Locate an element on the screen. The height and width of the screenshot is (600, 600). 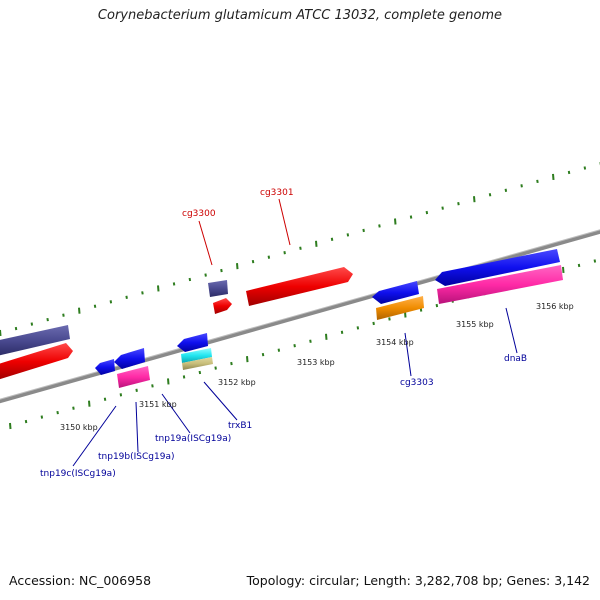
tick-label-3152: 3152 kbp is located at coordinates (237, 382).